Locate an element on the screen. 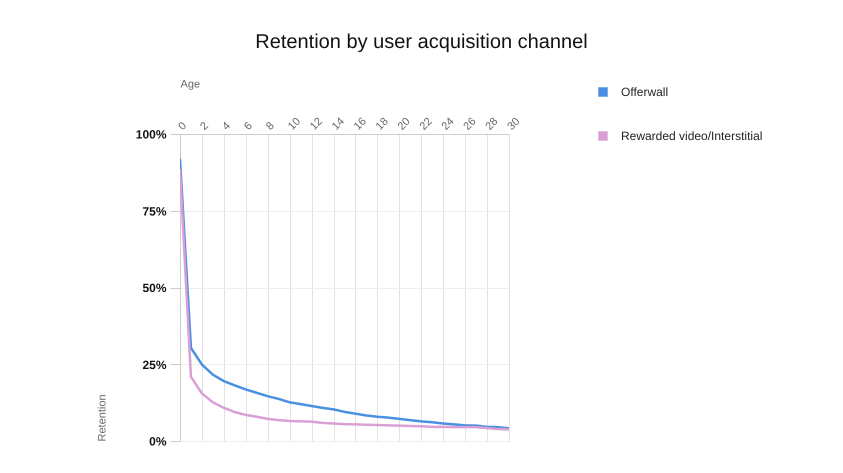  y-axis-title: Retention is located at coordinates (102, 418).